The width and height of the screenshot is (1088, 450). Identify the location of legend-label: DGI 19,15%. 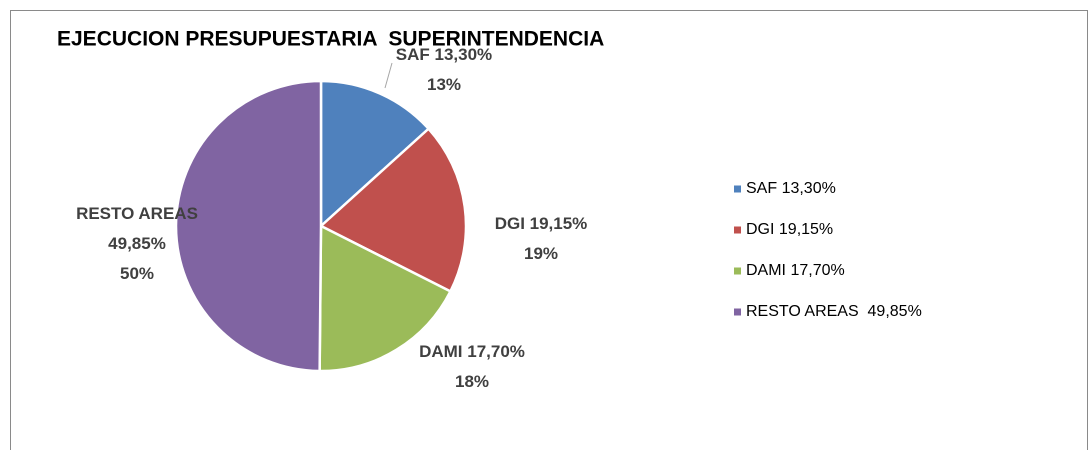
(789, 229).